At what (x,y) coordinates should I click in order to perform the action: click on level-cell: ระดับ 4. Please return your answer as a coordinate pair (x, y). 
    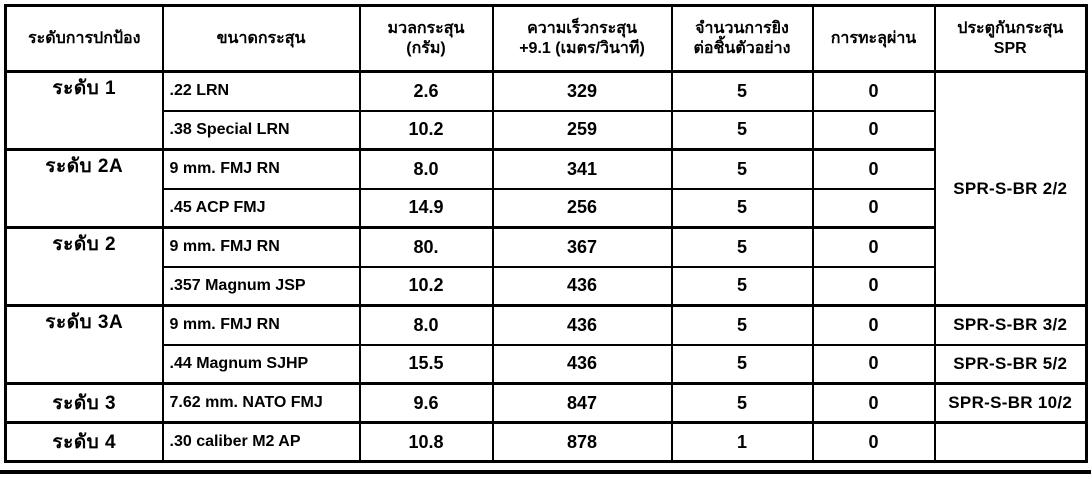
    Looking at the image, I should click on (84, 442).